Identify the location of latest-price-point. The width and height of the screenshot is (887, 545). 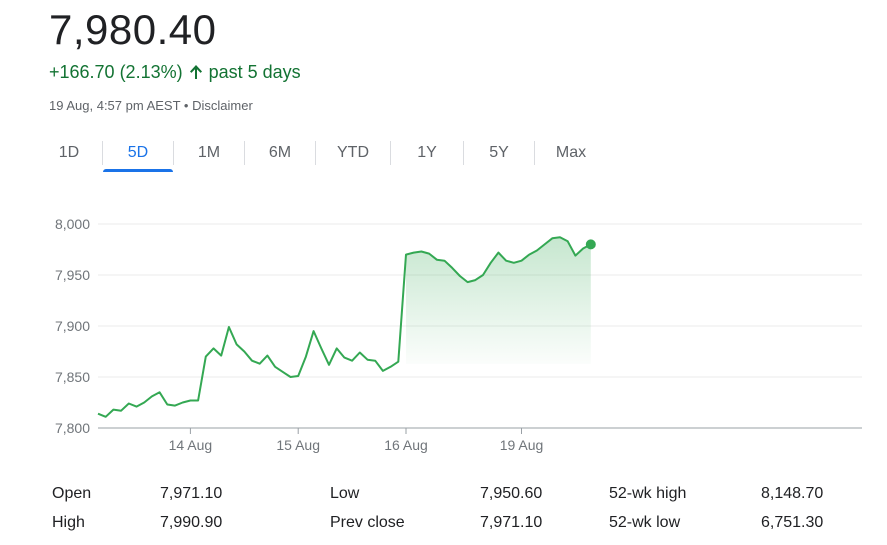
(590, 244).